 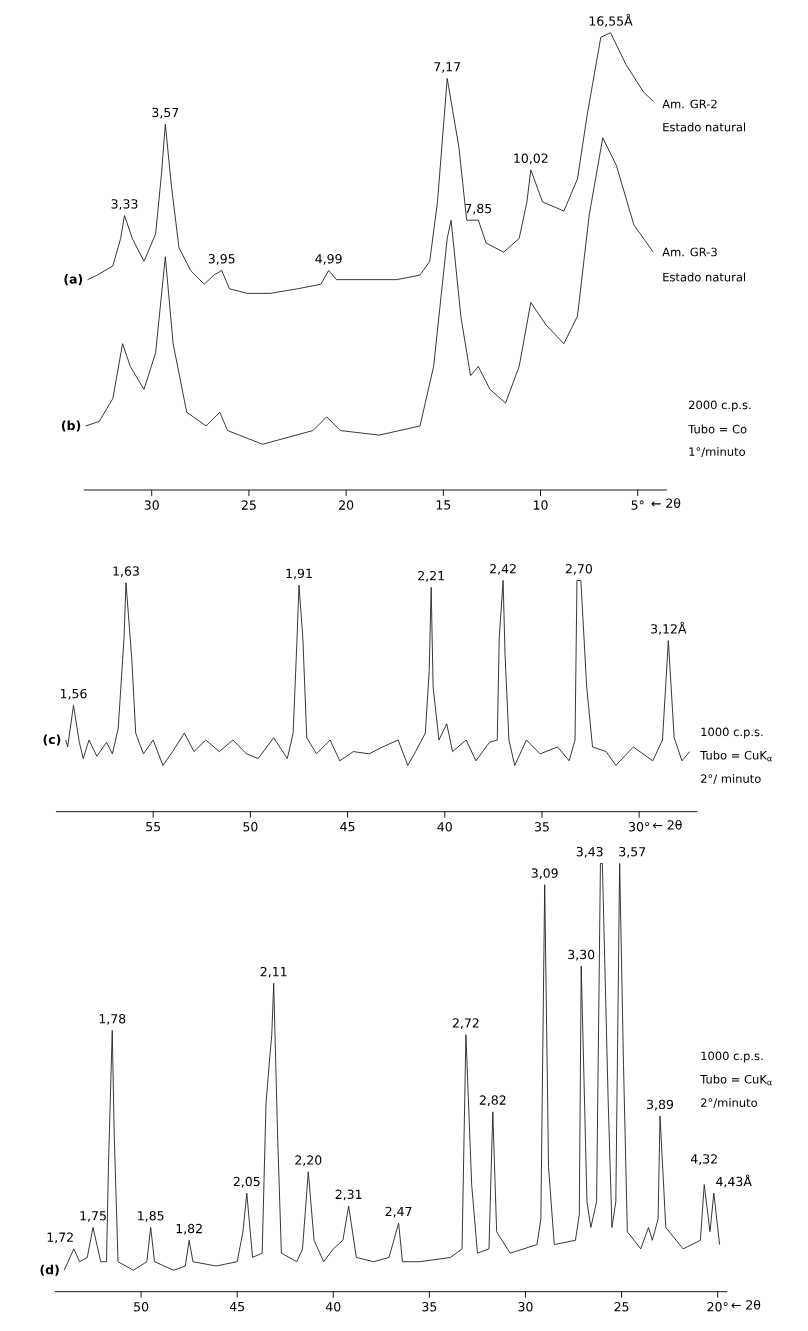 I want to click on annotation: 1,82, so click(x=189, y=1229).